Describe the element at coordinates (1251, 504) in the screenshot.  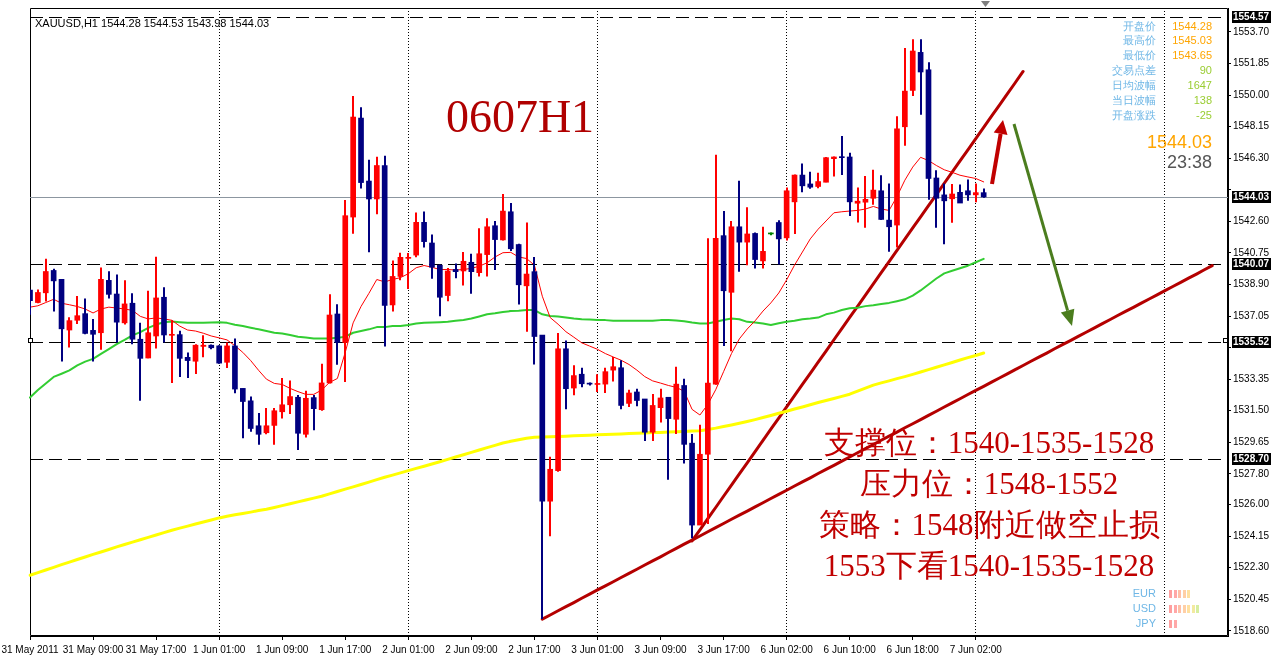
I see `y-tick-label: 1526.00` at that location.